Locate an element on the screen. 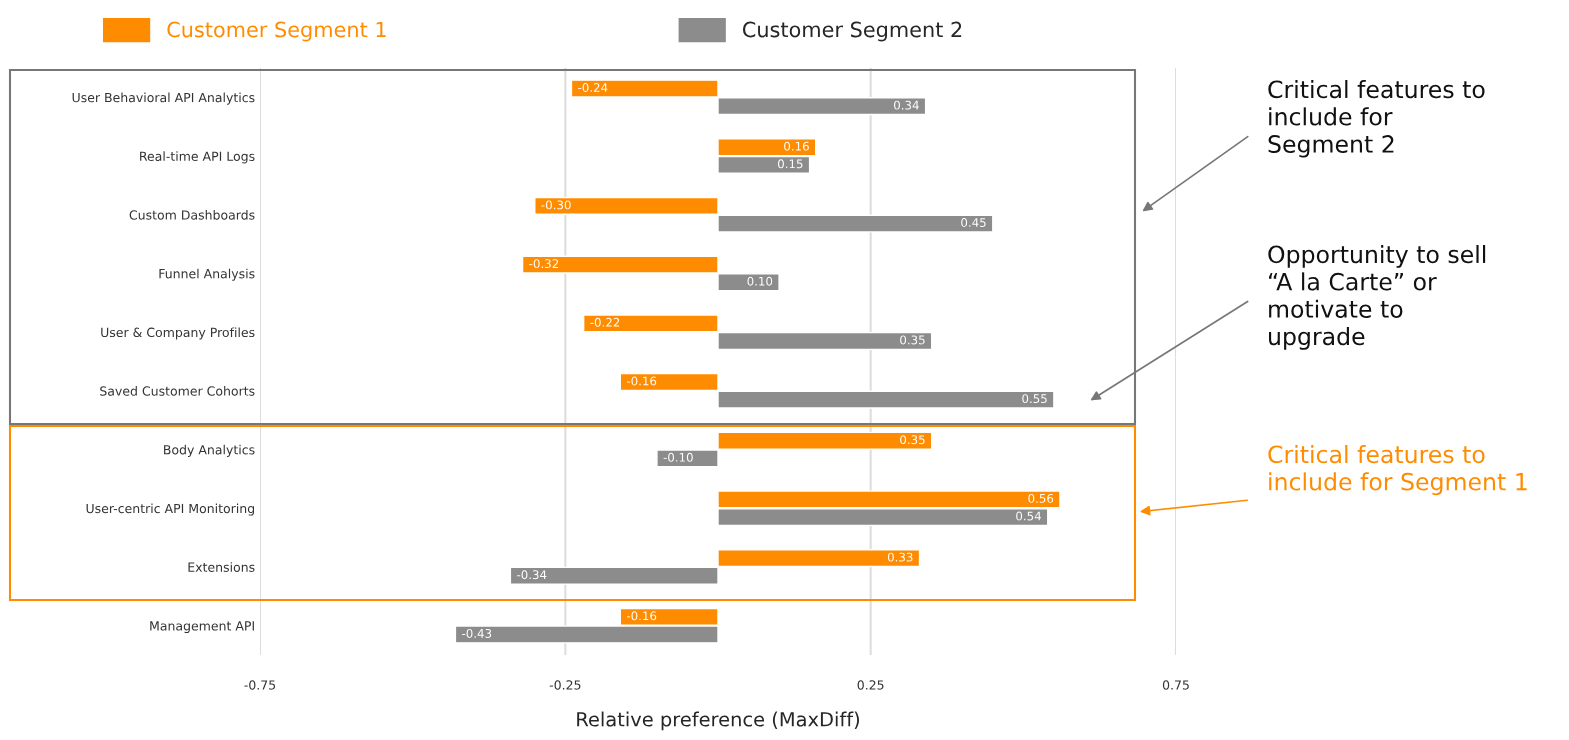 The height and width of the screenshot is (740, 1569). data-label: -0.10 is located at coordinates (678, 457).